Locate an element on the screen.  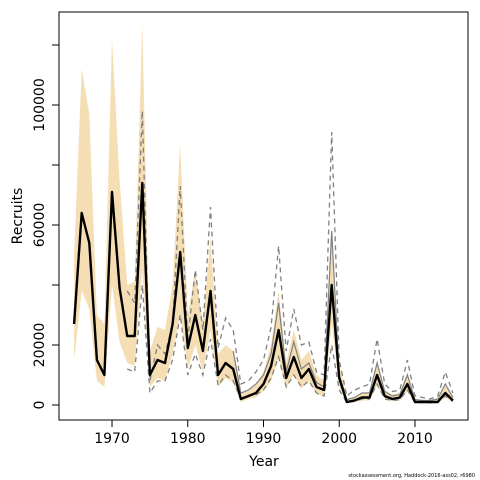
x-axis-title: Year is located at coordinates (263, 462).